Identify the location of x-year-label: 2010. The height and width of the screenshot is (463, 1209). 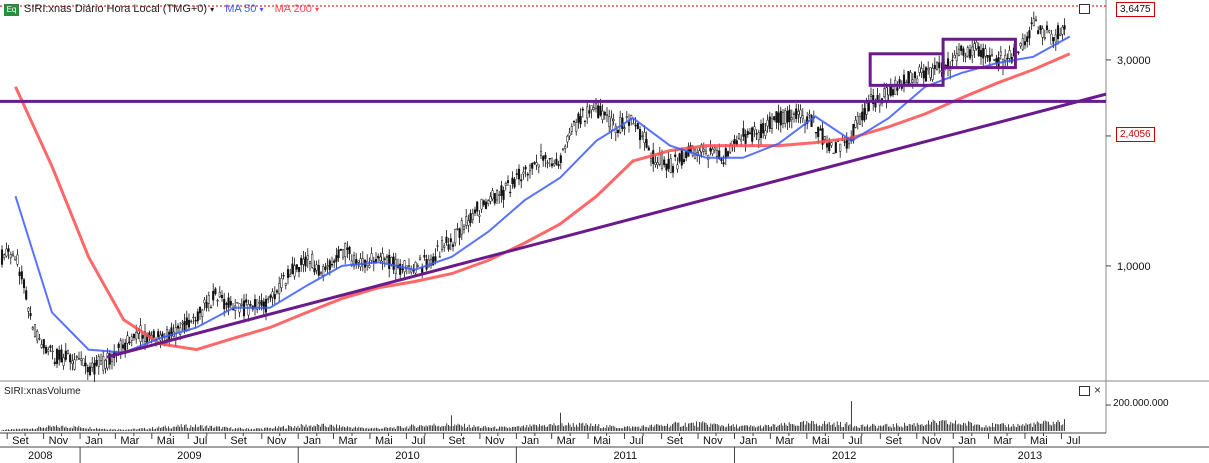
(407, 456).